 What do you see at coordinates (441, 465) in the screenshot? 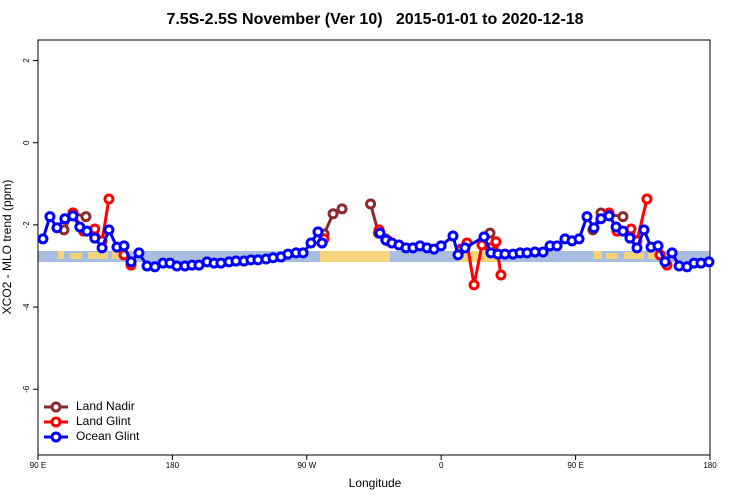
I see `x-tick-label: 0` at bounding box center [441, 465].